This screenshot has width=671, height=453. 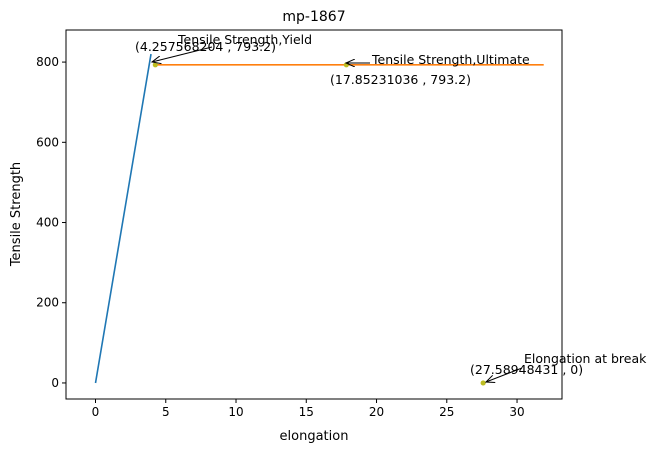 What do you see at coordinates (313, 17) in the screenshot?
I see `chart-title: mp-1867` at bounding box center [313, 17].